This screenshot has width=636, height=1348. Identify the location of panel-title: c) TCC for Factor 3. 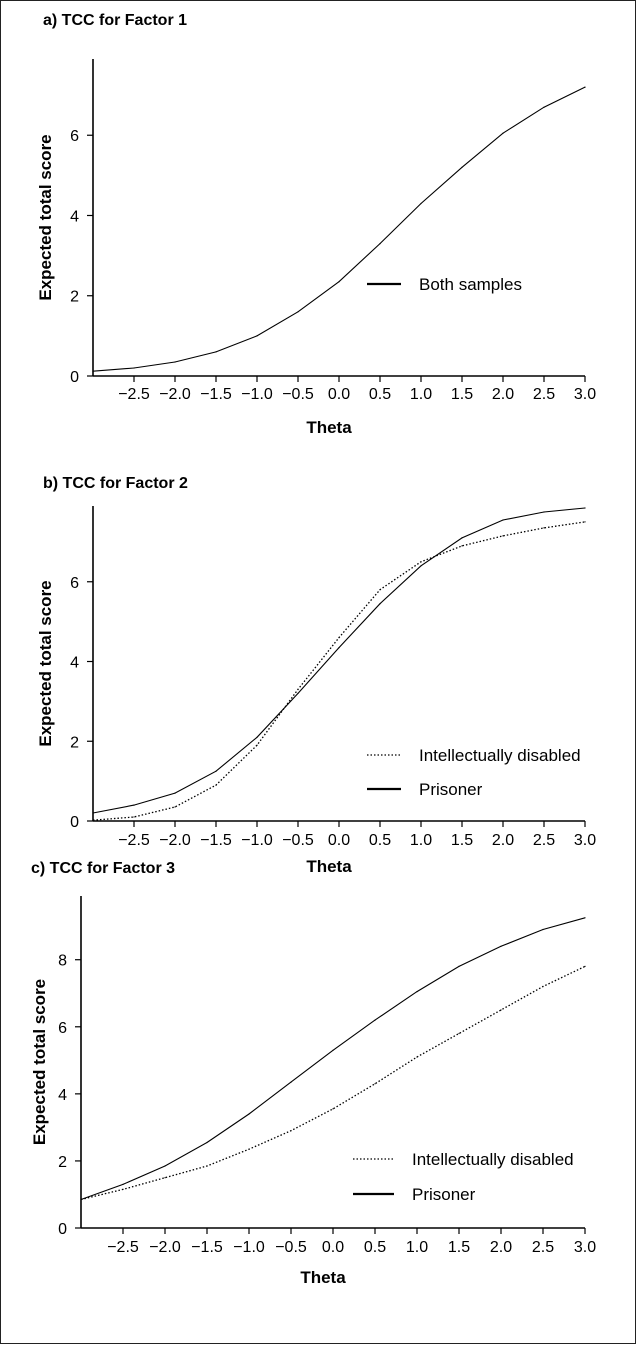
(103, 868).